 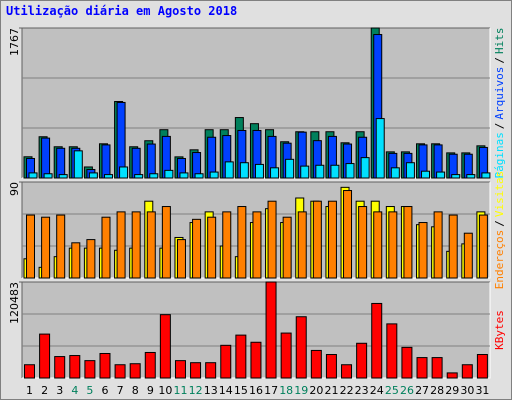 What do you see at coordinates (226, 390) in the screenshot?
I see `x-tick-label: 14` at bounding box center [226, 390].